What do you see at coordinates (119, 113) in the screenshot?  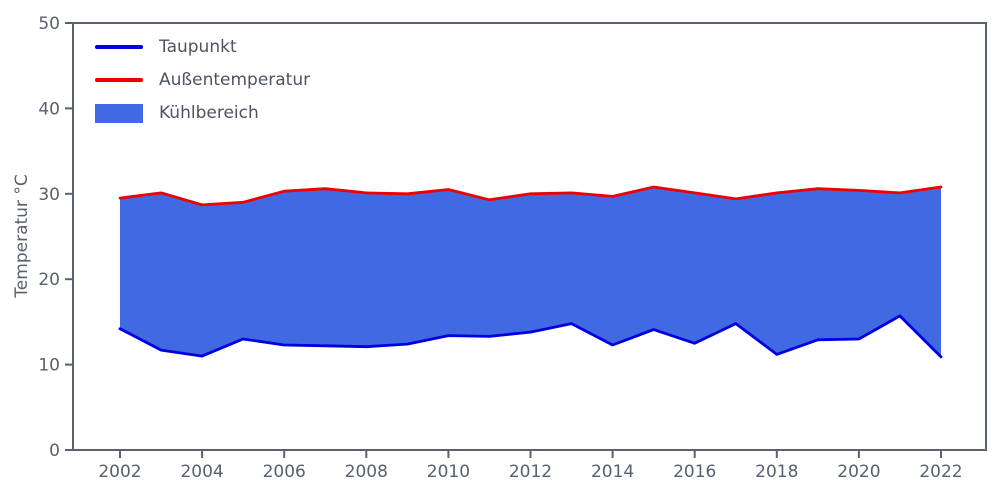 I see `kuehlbereich-patch-swatch` at bounding box center [119, 113].